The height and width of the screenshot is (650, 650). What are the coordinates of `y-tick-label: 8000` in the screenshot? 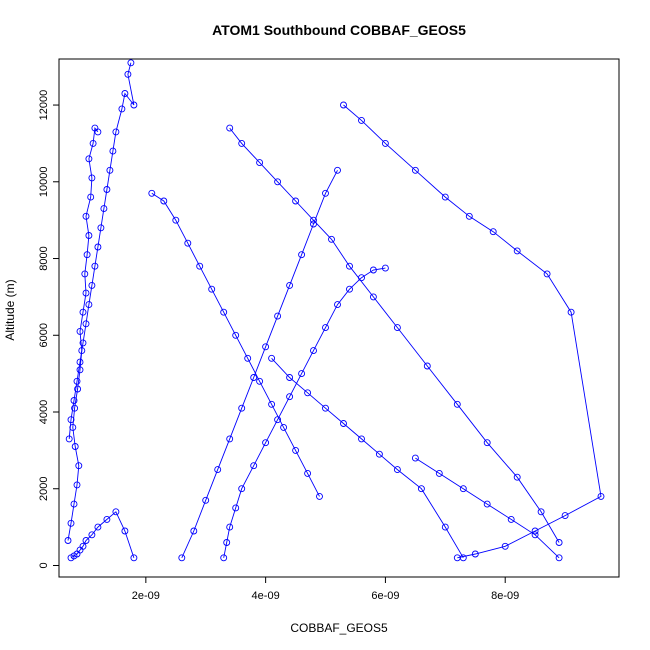 It's located at (44, 258).